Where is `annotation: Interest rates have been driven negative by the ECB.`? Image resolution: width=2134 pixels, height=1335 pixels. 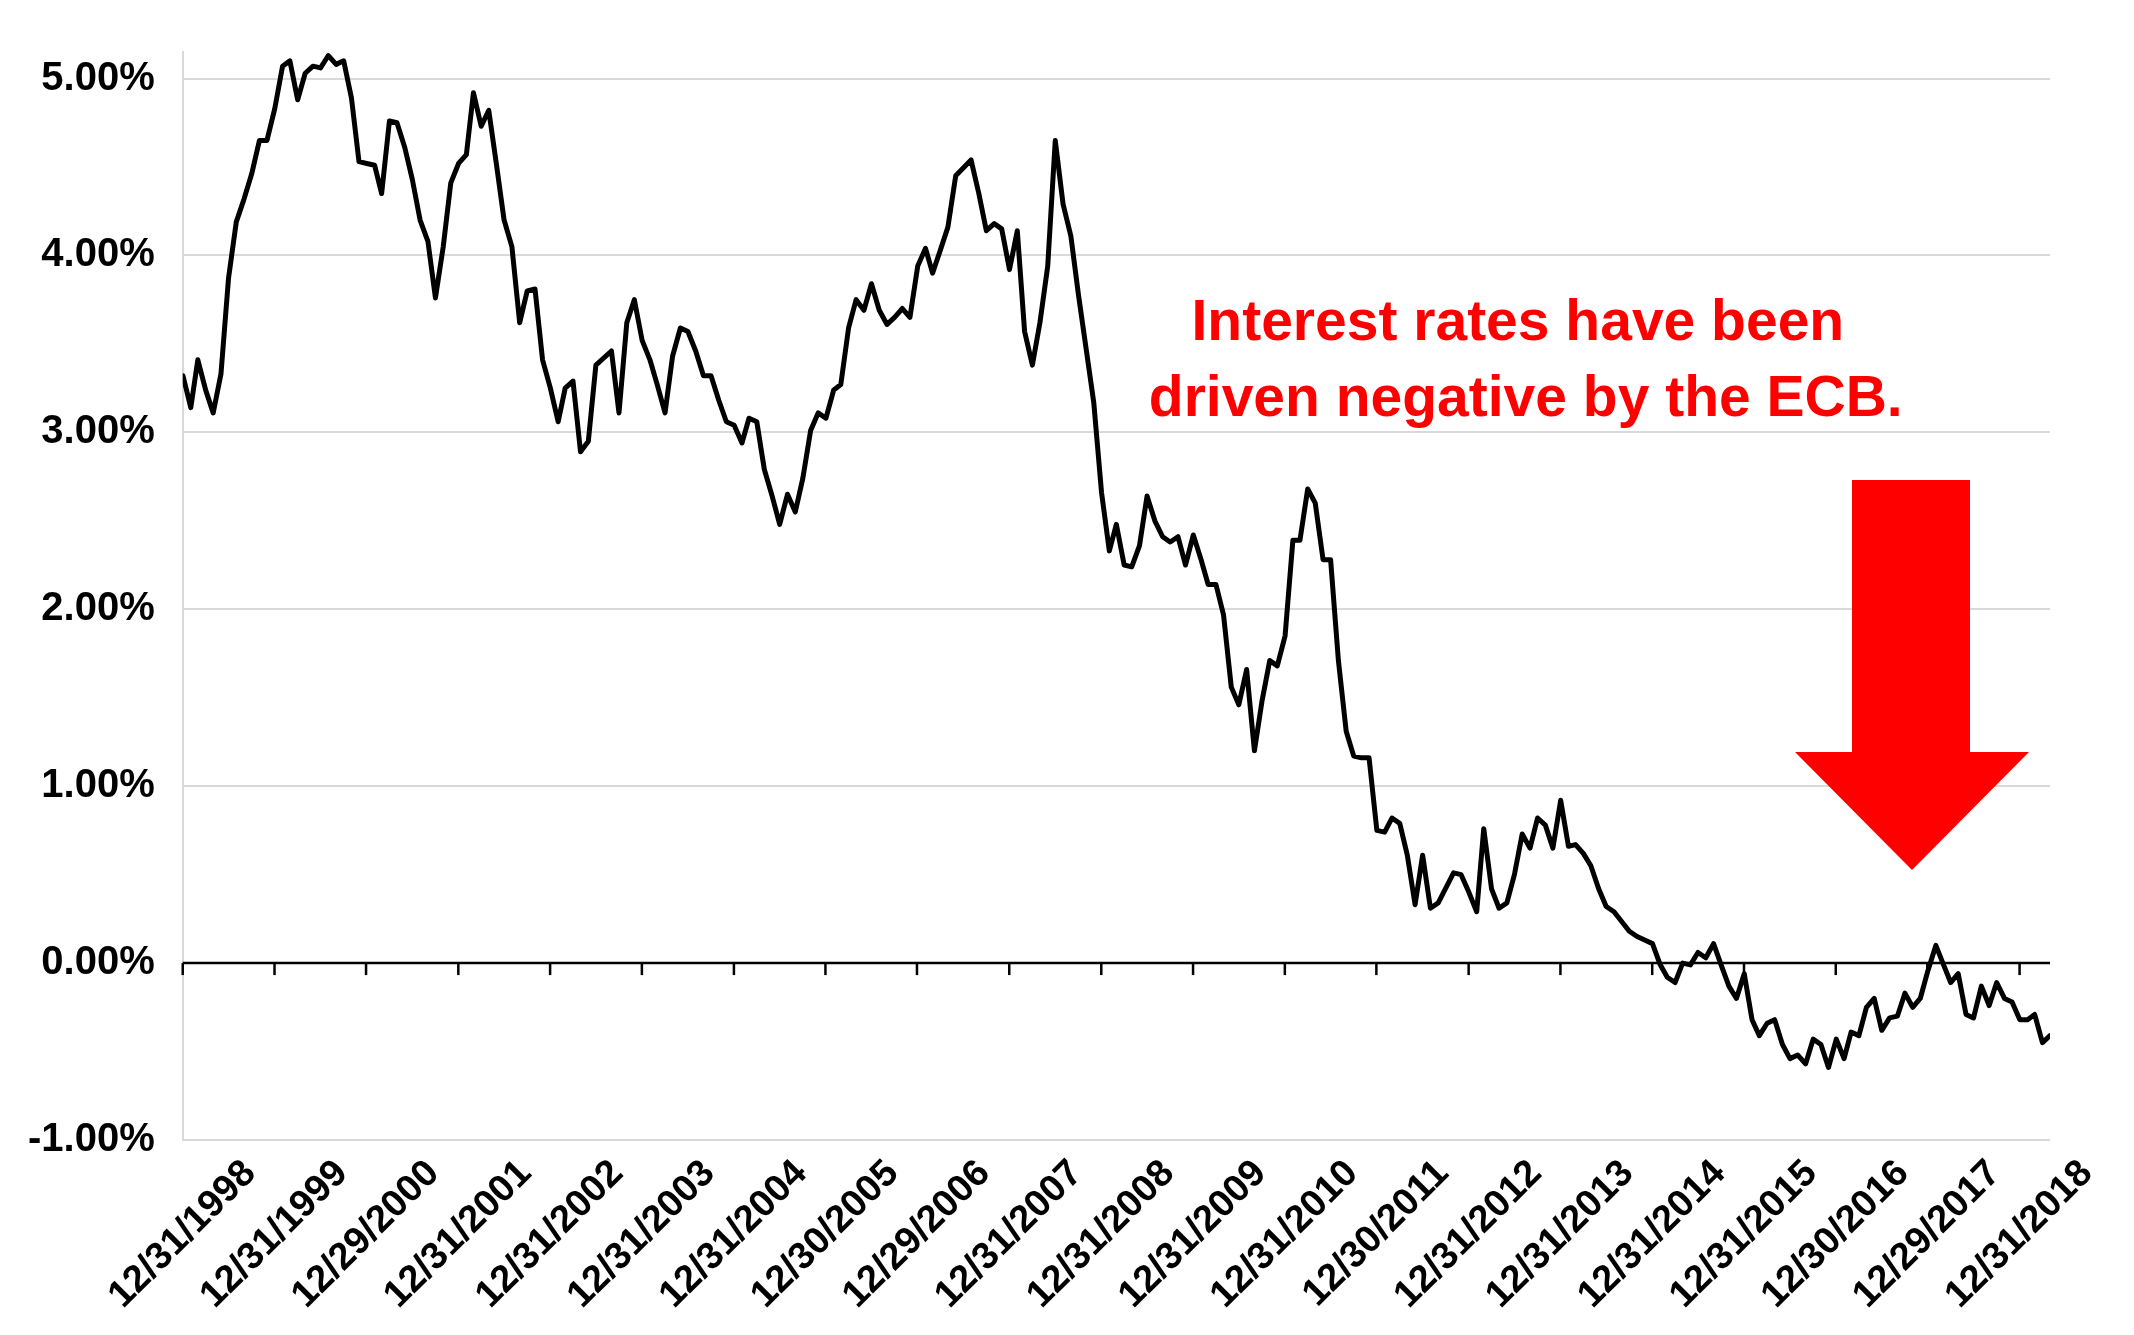
annotation: Interest rates have been driven negative by the ECB. is located at coordinates (1517, 358).